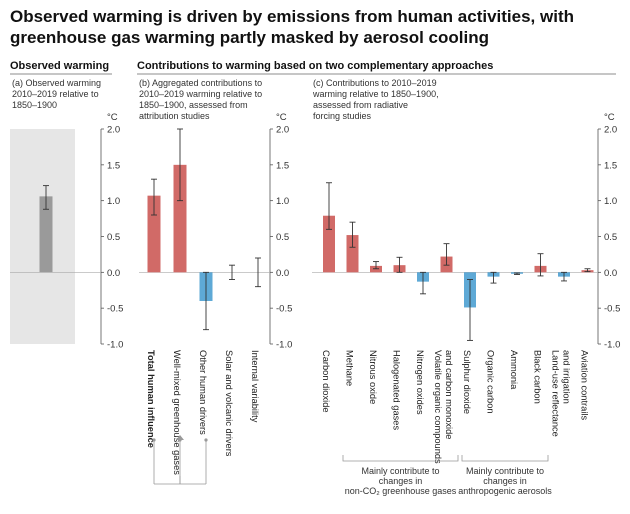 The image size is (630, 514). Describe the element at coordinates (56, 83) in the screenshot. I see `panel-subtitle-line: (a) Observed warming` at that location.